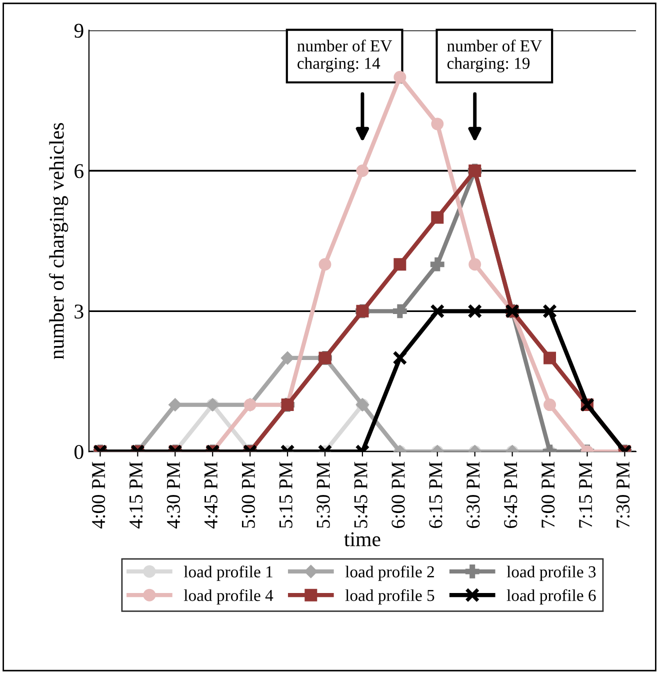 The width and height of the screenshot is (659, 674). I want to click on annotation: number of EV charging: 19, so click(494, 56).